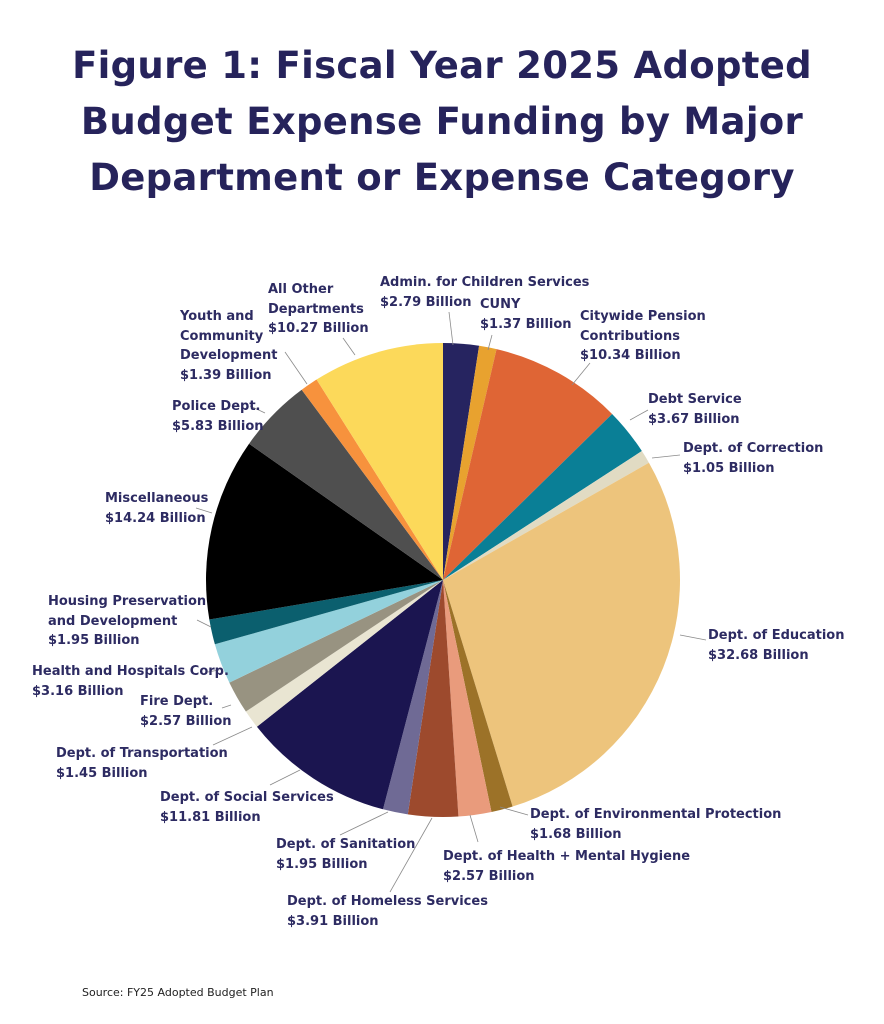 Image resolution: width=884 pixels, height=1024 pixels. What do you see at coordinates (316, 299) in the screenshot?
I see `slice-name: All Other Departments` at bounding box center [316, 299].